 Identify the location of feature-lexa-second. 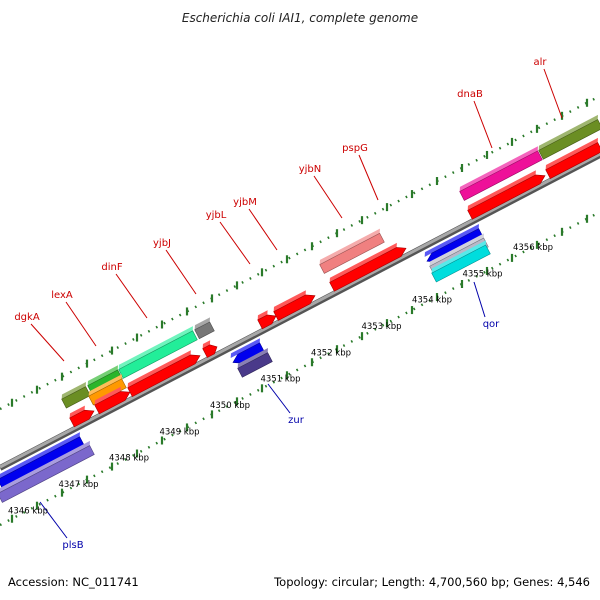
(107, 390).